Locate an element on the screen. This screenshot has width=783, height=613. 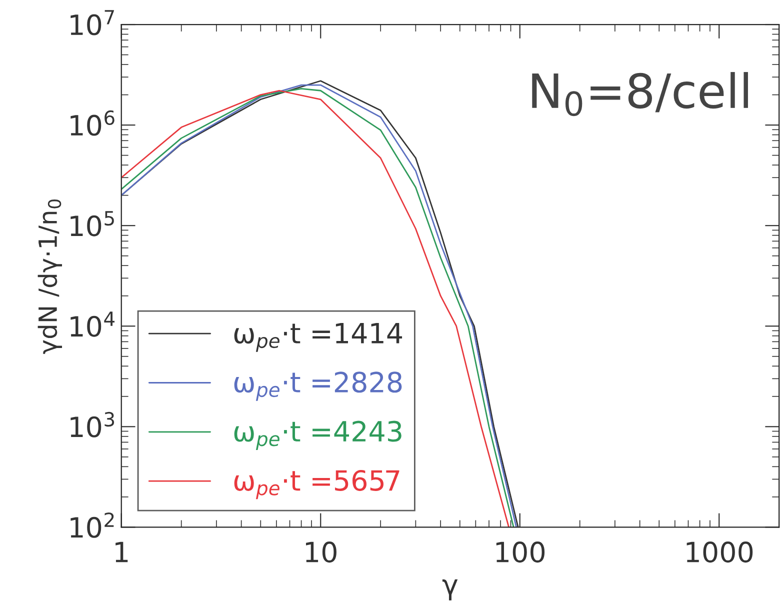
y-tick-label: 10$^{6}$ is located at coordinates (92, 123).